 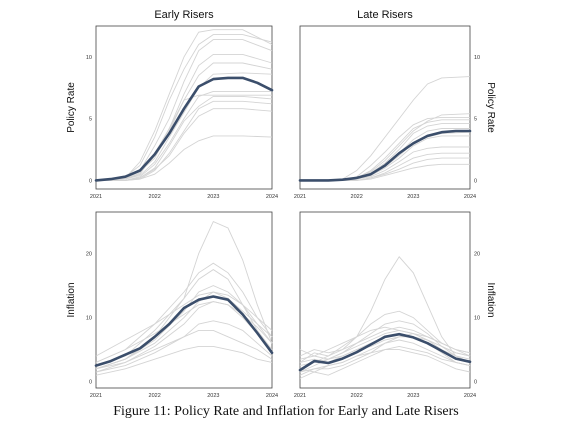 I want to click on panel-title: Early Risers, so click(x=184, y=15).